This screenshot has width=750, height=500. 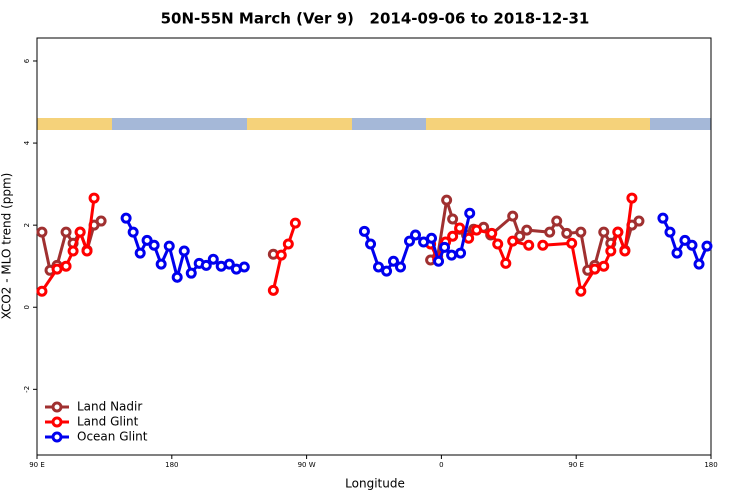 I want to click on y-tick-label: 6, so click(x=27, y=60).